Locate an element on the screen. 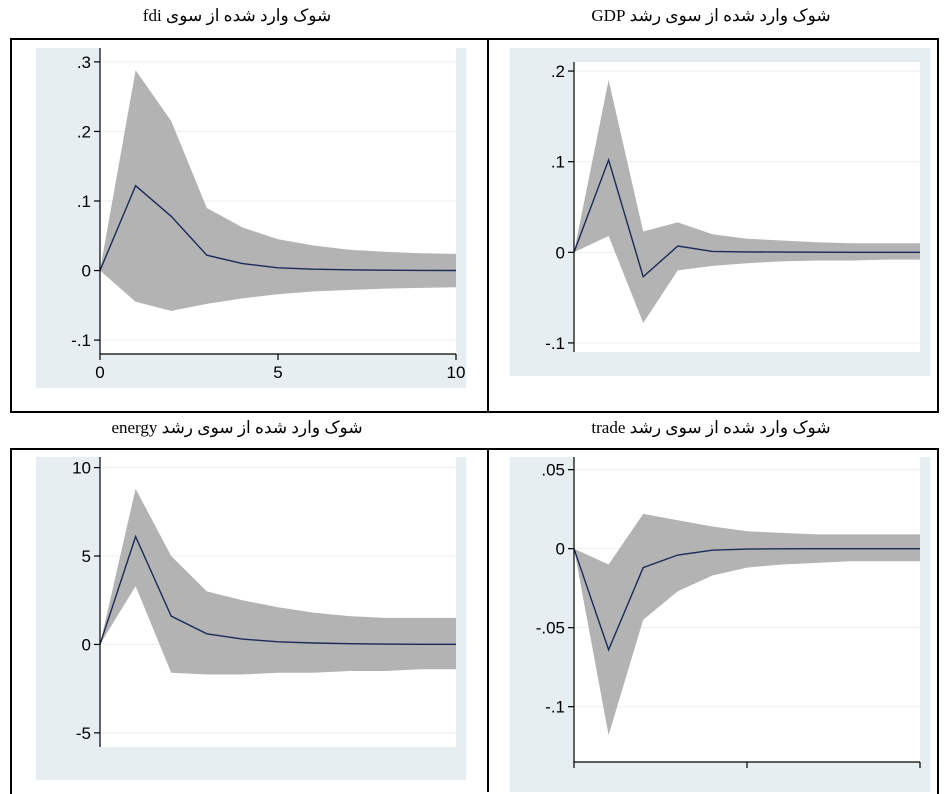  panel-title-fdi: شوک وارد شده از سوی fdi is located at coordinates (237, 15).